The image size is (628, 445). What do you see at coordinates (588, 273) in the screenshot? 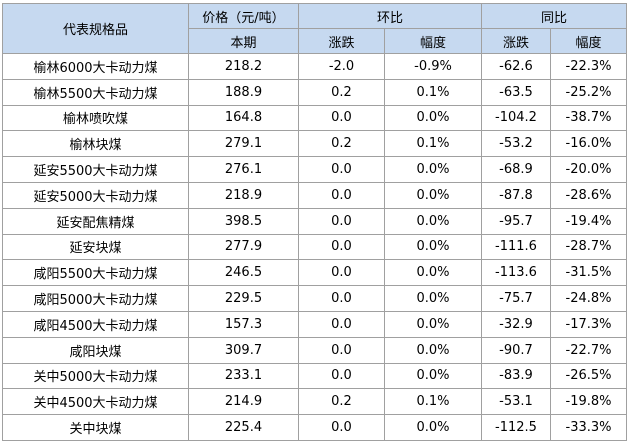
I see `value-cell: -31.5%` at bounding box center [588, 273].